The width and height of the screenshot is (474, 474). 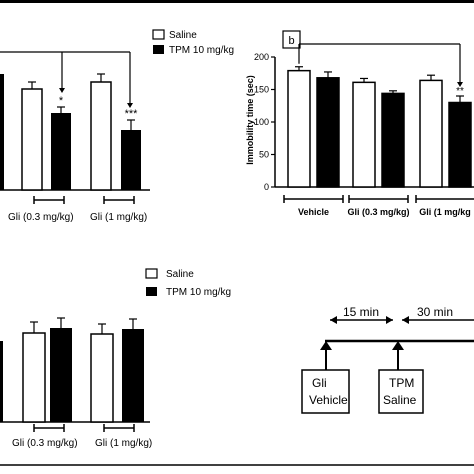 I want to click on panel-c-group-label-gli1: Gli (1 mg/kg), so click(x=123, y=443).